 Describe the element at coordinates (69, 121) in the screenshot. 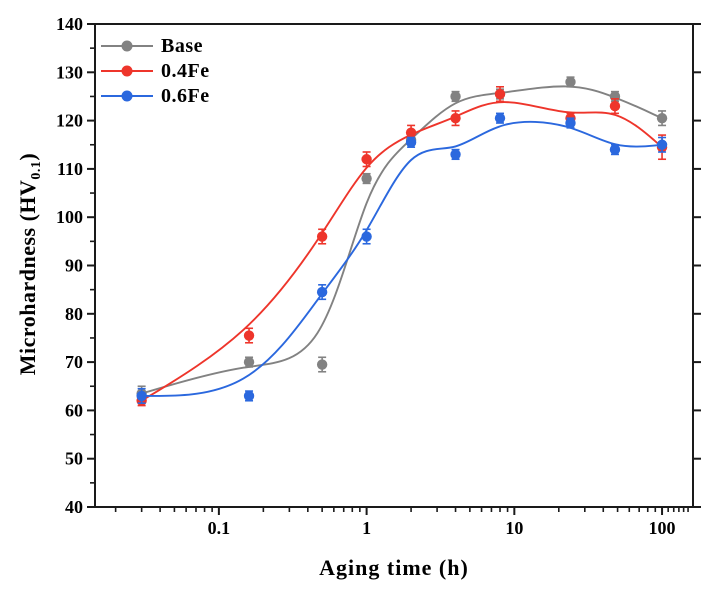

I see `y-tick-label: 120` at that location.